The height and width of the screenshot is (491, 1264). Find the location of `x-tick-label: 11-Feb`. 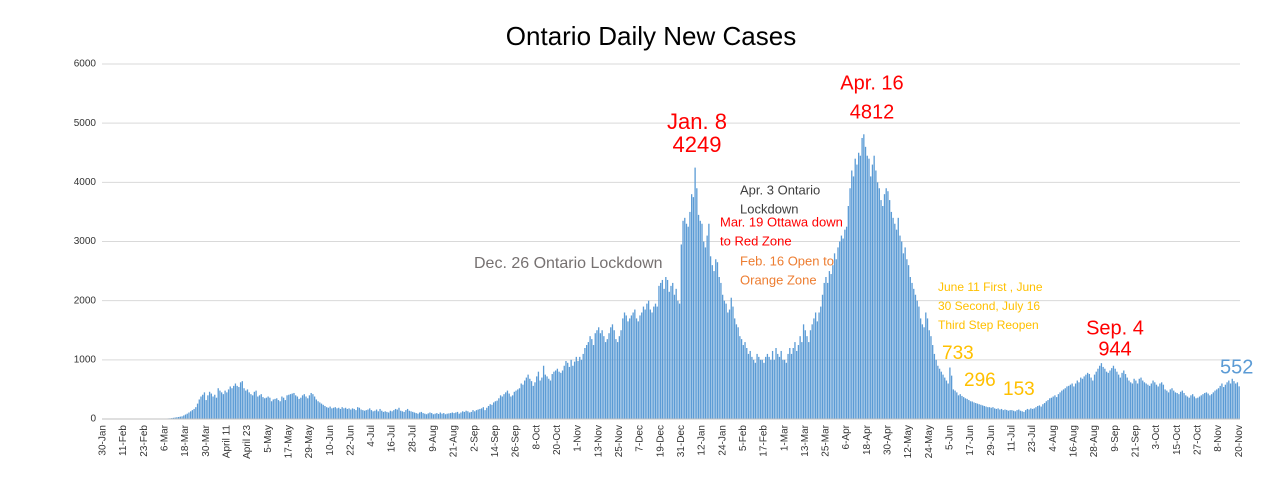

x-tick-label: 11-Feb is located at coordinates (123, 440).